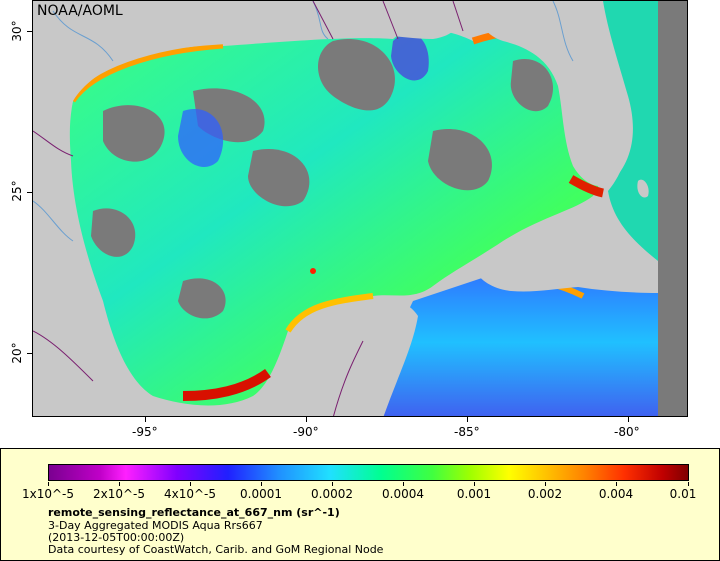  I want to click on lat-tick-label: 30°, so click(17, 31).